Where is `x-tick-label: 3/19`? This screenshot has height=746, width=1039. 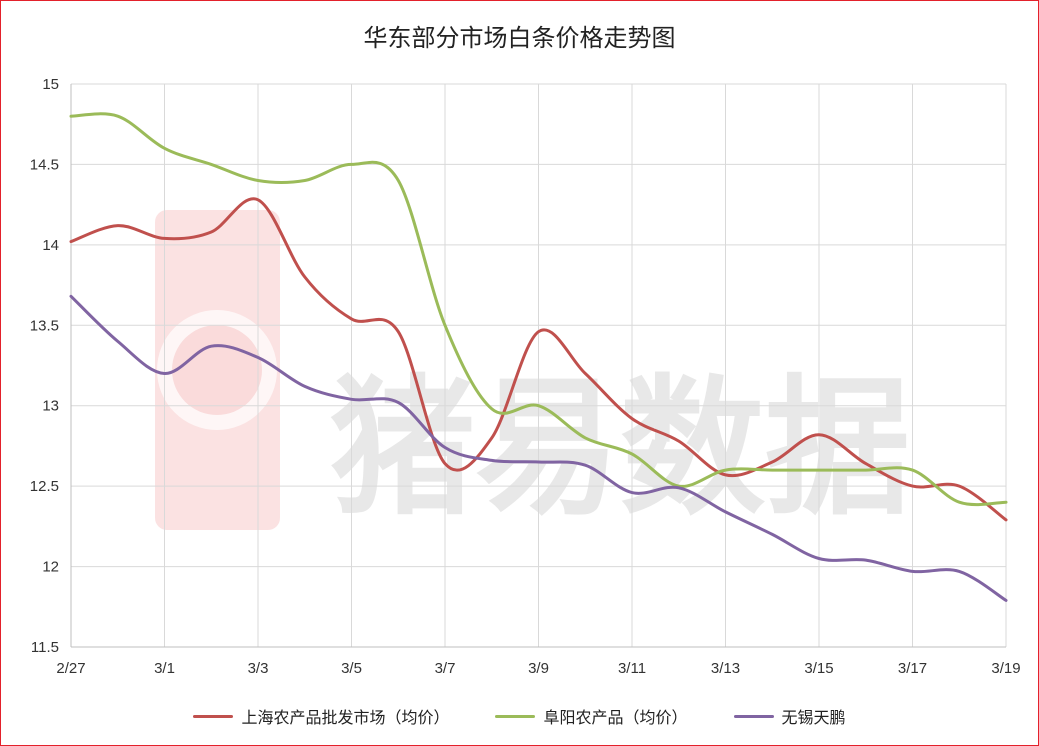 x-tick-label: 3/19 is located at coordinates (1005, 668).